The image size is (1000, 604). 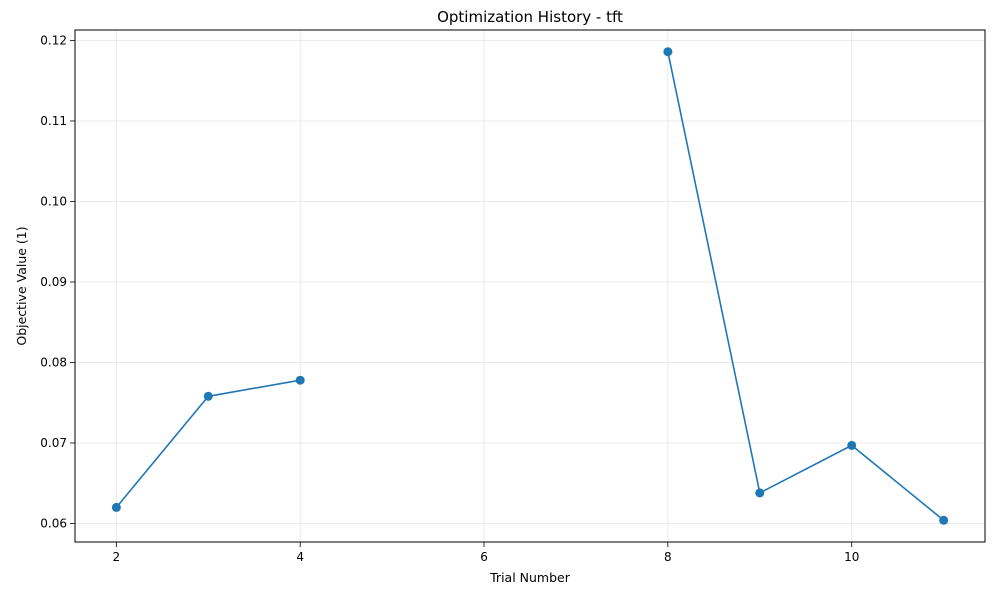 I want to click on y-tick-label: 0.11, so click(x=53, y=121).